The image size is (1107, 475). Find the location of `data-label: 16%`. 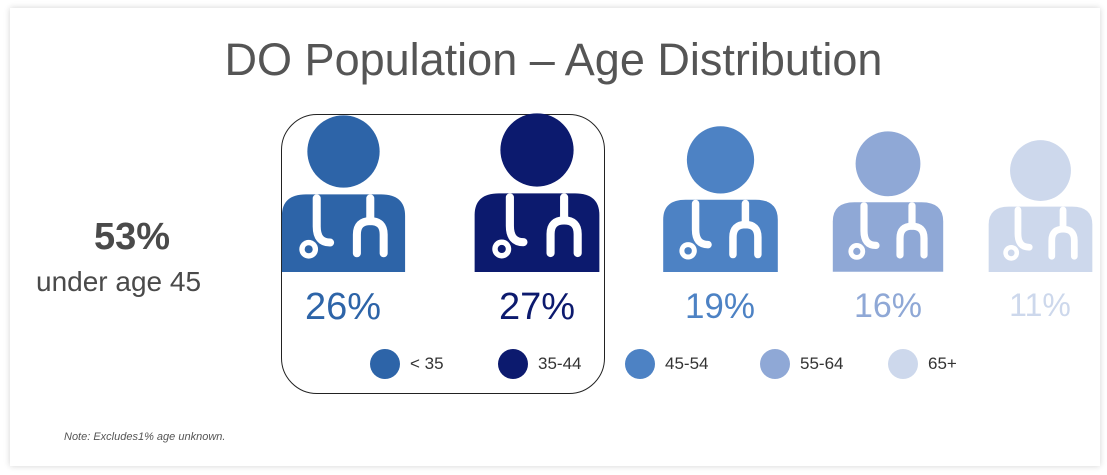

data-label: 16% is located at coordinates (888, 305).